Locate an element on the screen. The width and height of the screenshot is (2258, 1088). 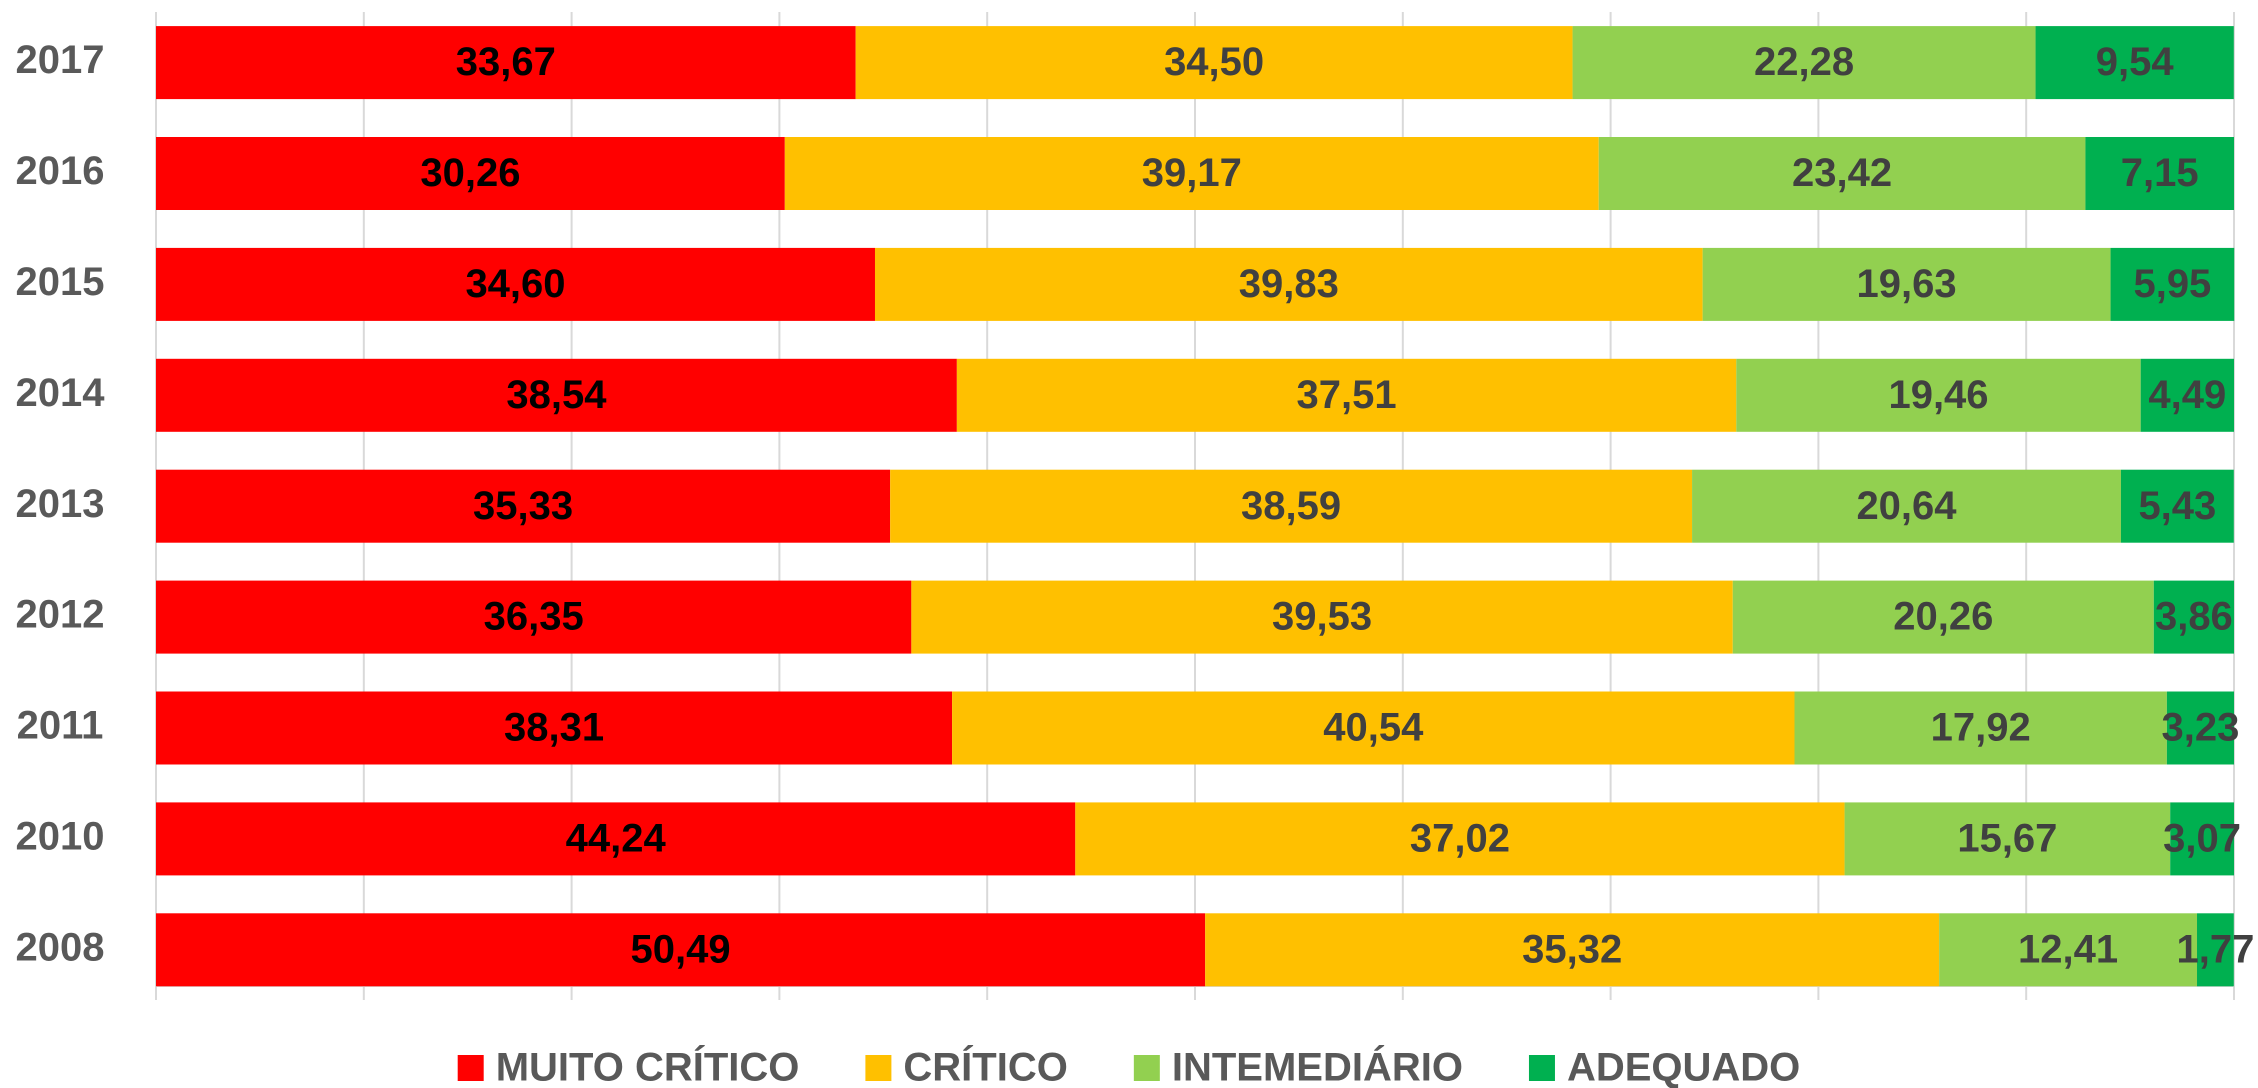
data-label: 38,59 is located at coordinates (1291, 506).